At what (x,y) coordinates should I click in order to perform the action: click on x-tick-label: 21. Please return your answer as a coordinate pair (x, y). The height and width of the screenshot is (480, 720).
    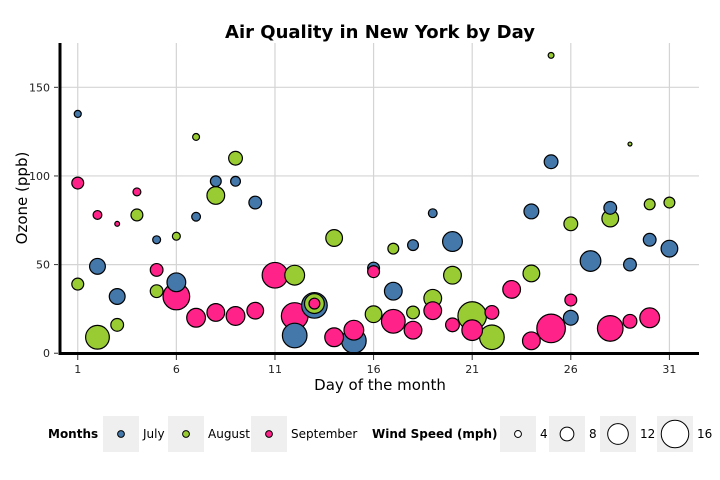
    Looking at the image, I should click on (472, 369).